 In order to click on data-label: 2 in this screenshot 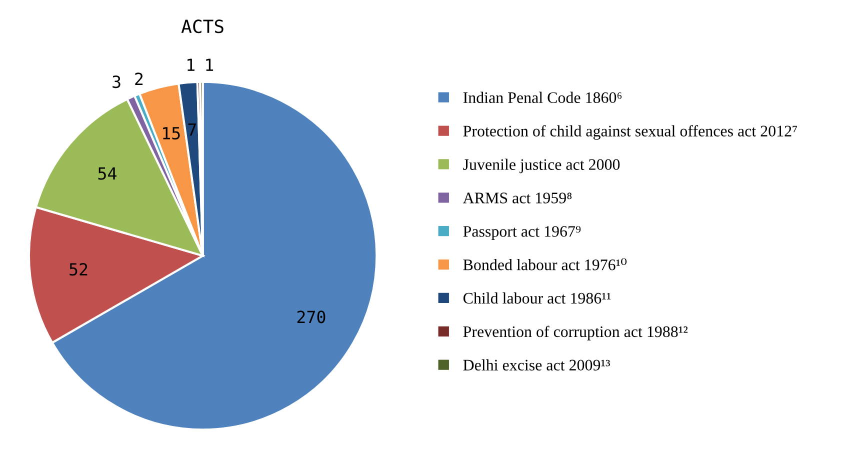, I will do `click(139, 78)`.